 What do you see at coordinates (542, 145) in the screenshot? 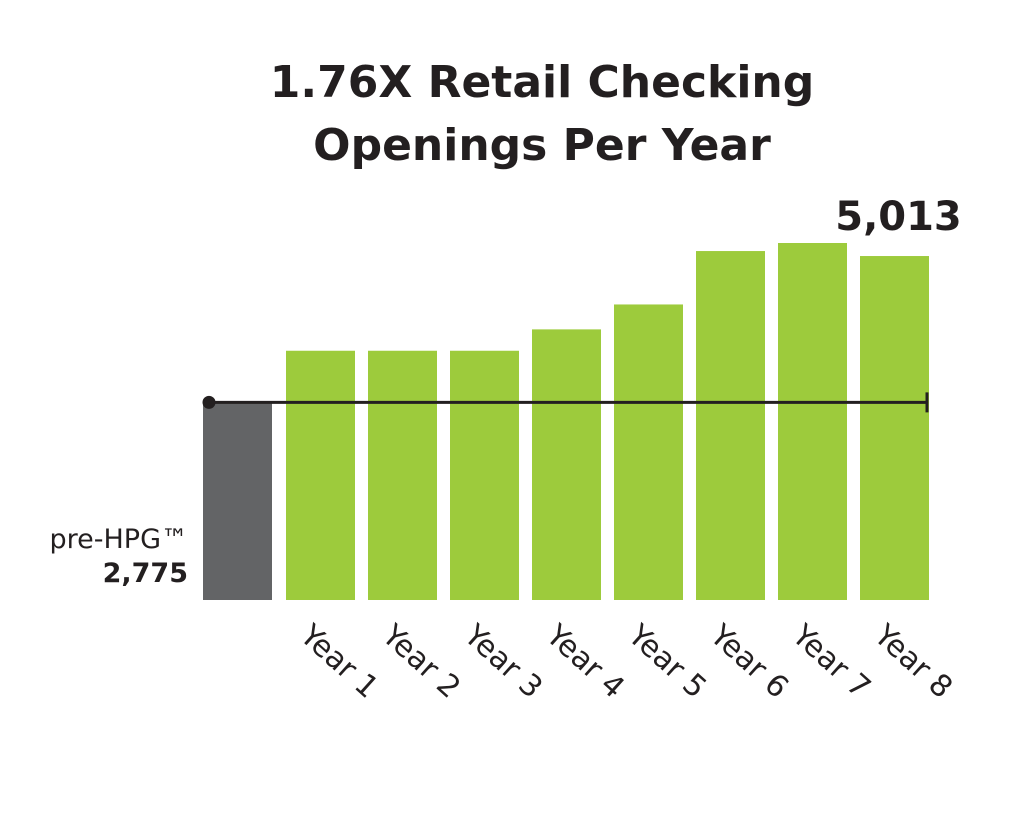
I see `chart-title-line-2: Openings Per Year` at bounding box center [542, 145].